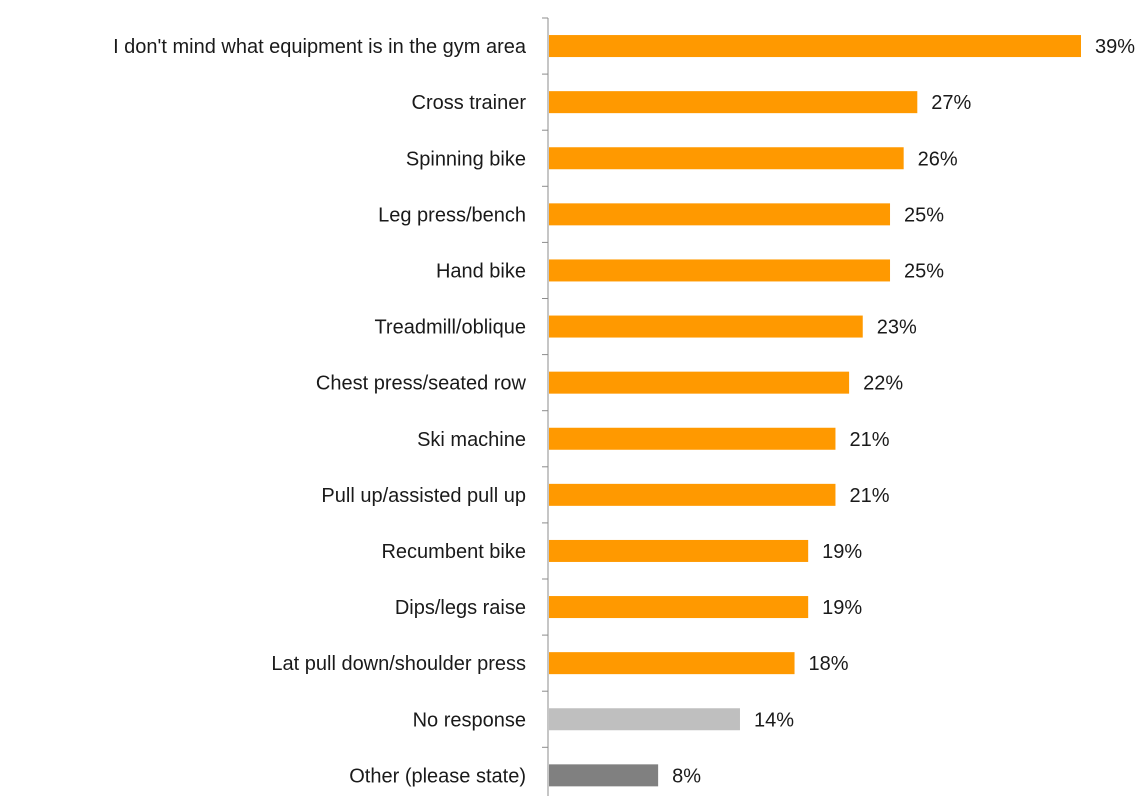 The width and height of the screenshot is (1144, 796). I want to click on category-label: Recumbent bike, so click(453, 552).